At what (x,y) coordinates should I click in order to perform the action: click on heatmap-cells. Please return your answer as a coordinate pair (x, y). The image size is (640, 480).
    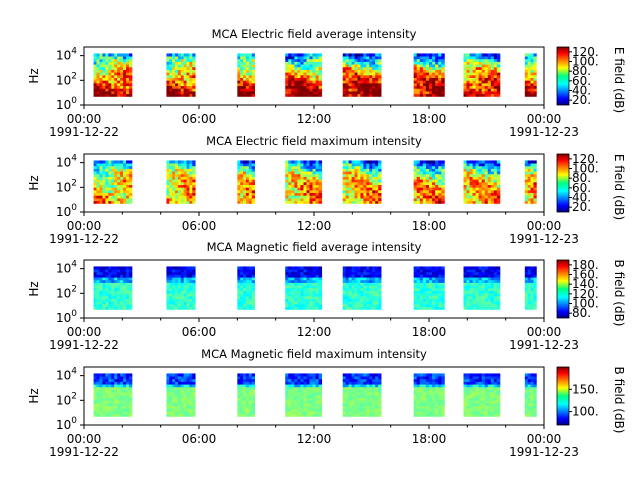
    Looking at the image, I should click on (315, 182).